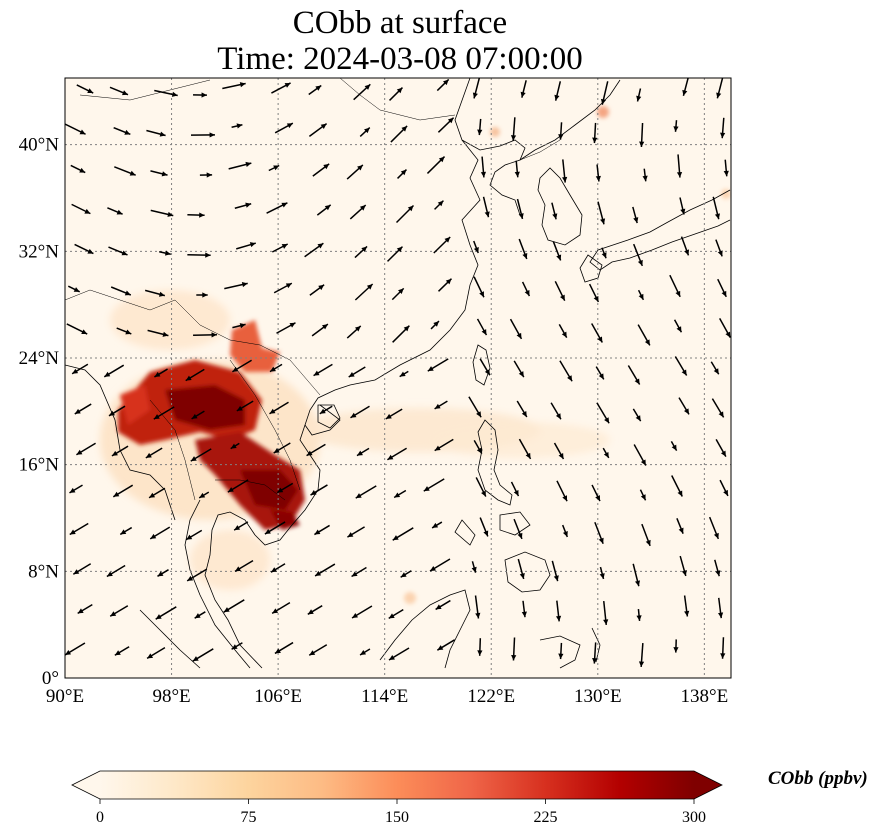 The width and height of the screenshot is (887, 836). I want to click on map-subtitle-time: Time: 2024-03-08 07:00:00, so click(400, 59).